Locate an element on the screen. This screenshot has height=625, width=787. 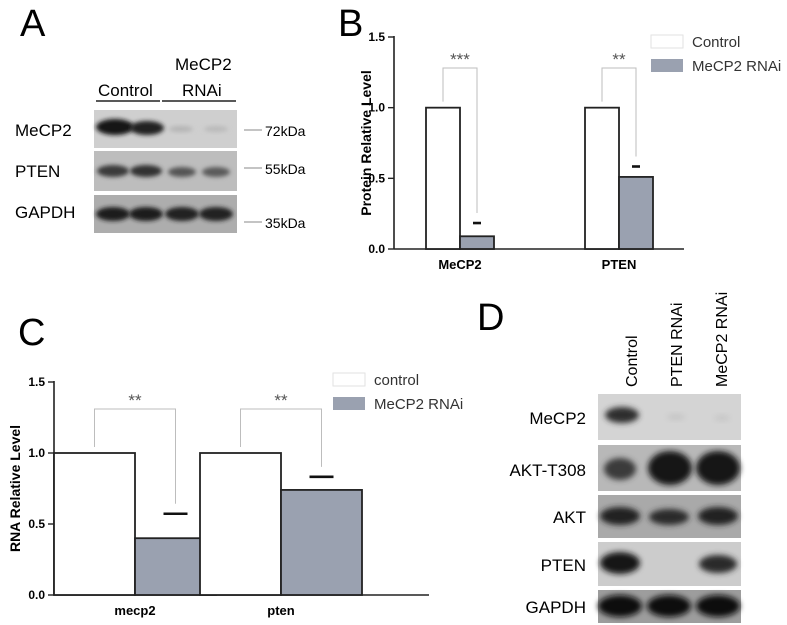
panel-d-row-label: MeCP2 is located at coordinates (557, 418).